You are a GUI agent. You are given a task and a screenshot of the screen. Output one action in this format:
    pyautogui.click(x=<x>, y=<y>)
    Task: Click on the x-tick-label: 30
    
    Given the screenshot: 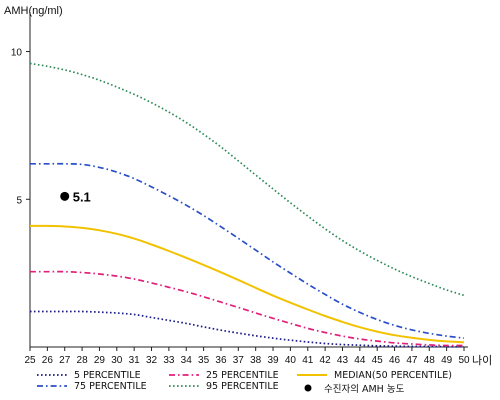 What is the action you would take?
    pyautogui.click(x=117, y=360)
    